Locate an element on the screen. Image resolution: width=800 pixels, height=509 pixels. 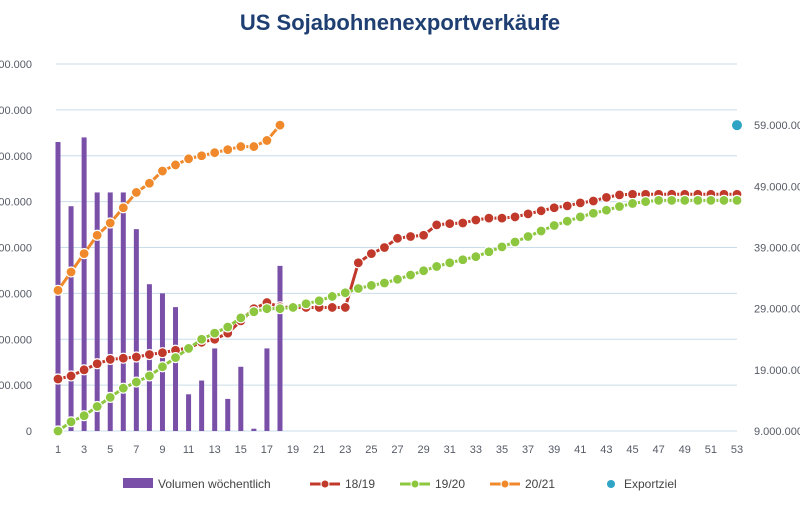
right-axis-tick-label: 39.000.000 is located at coordinates (777, 249).